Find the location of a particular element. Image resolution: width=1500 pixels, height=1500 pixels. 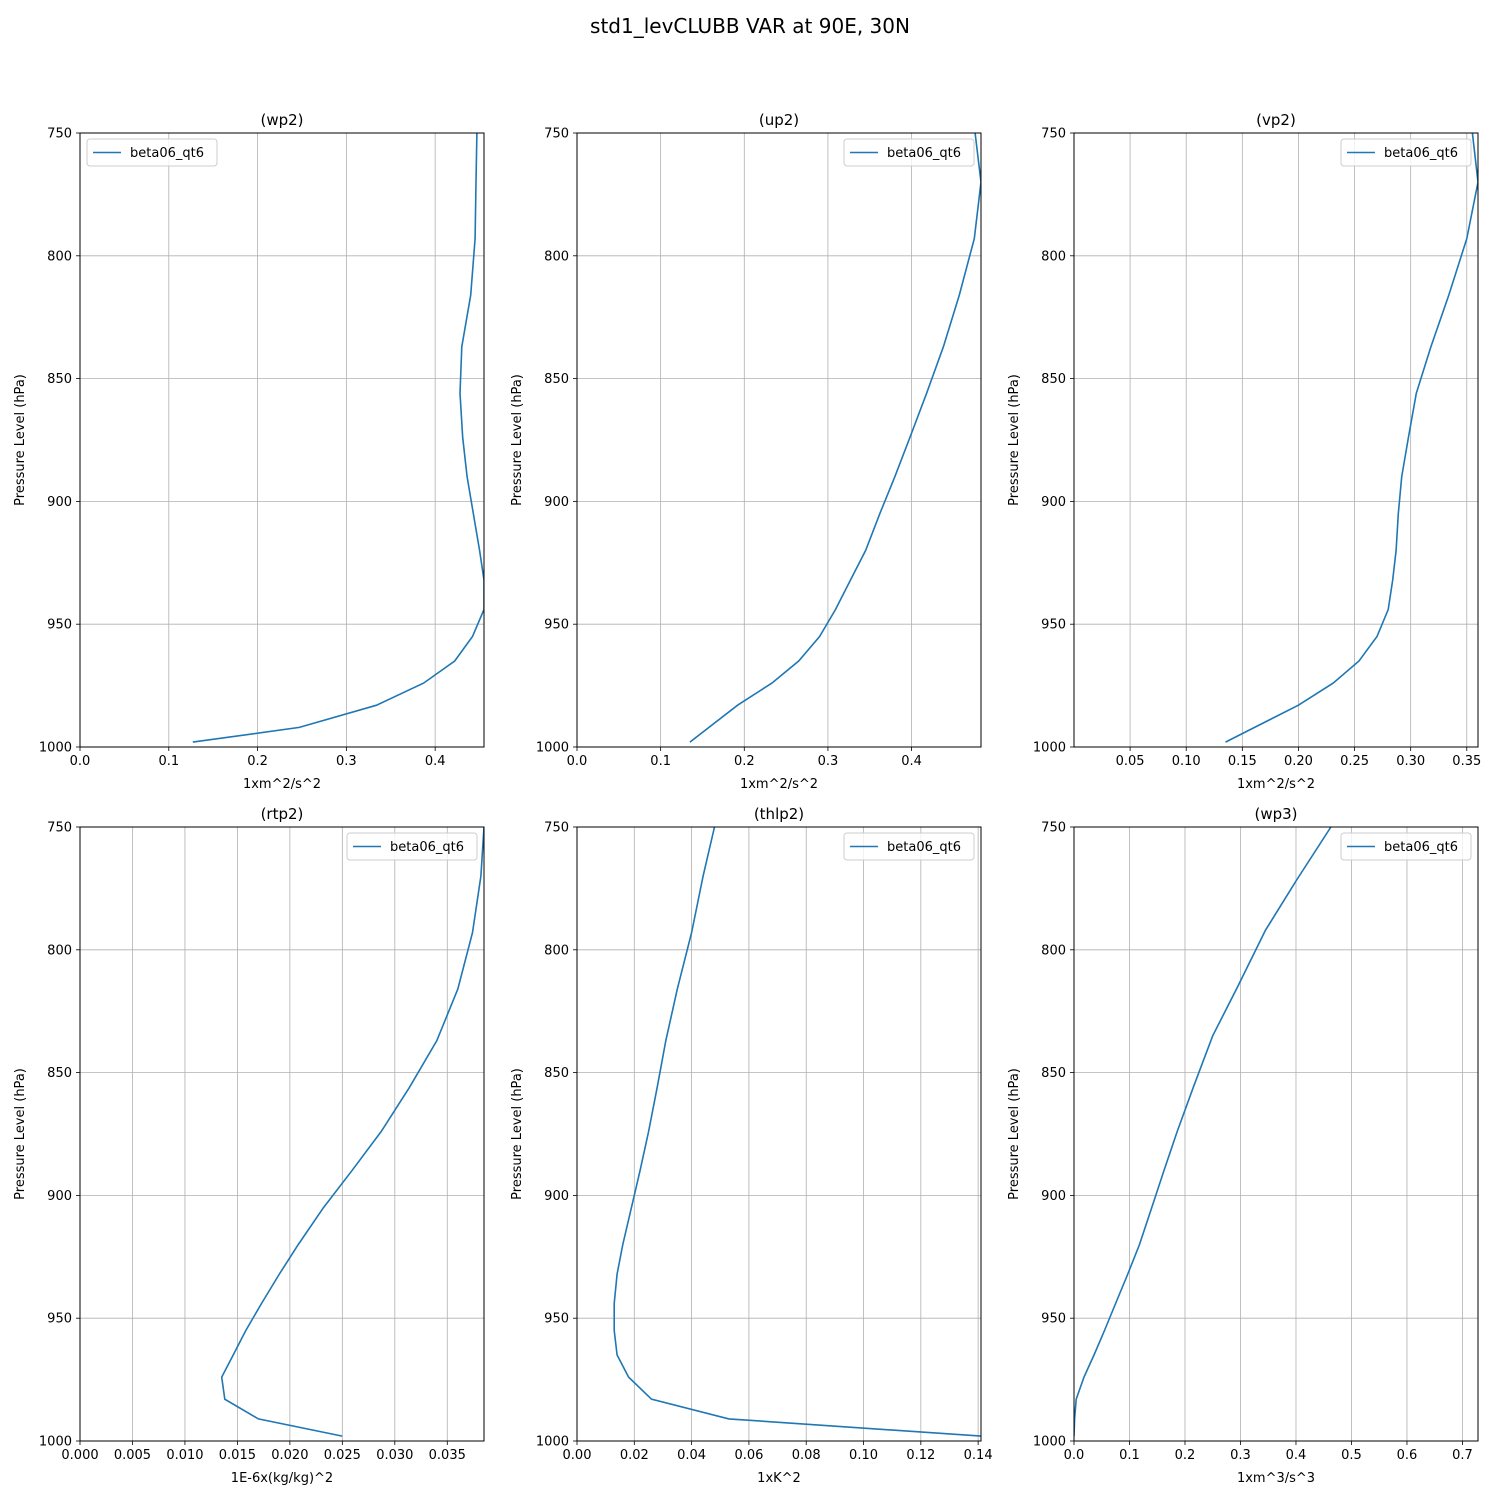

x-tick-label: 0.25 is located at coordinates (1354, 761).